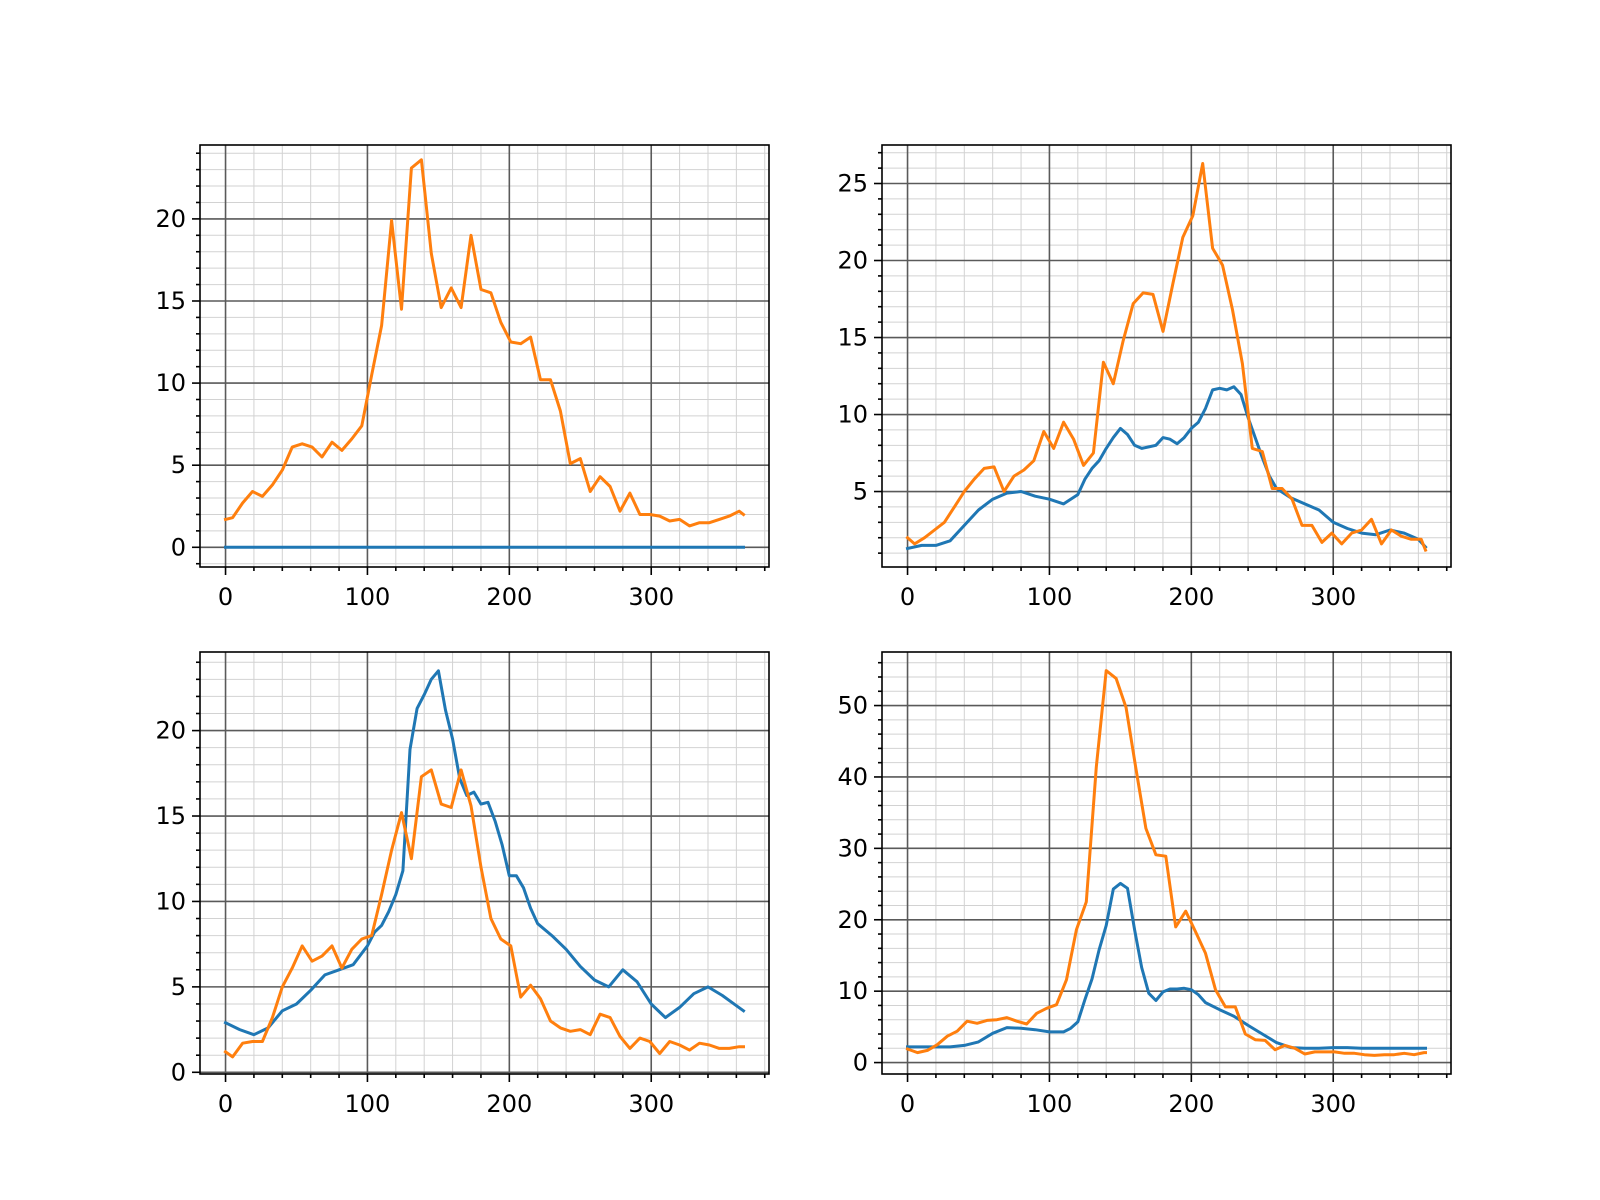 The width and height of the screenshot is (1600, 1200). I want to click on subplot-top-left: 0 100 200 300 0 5 10 15 20, so click(462, 377).